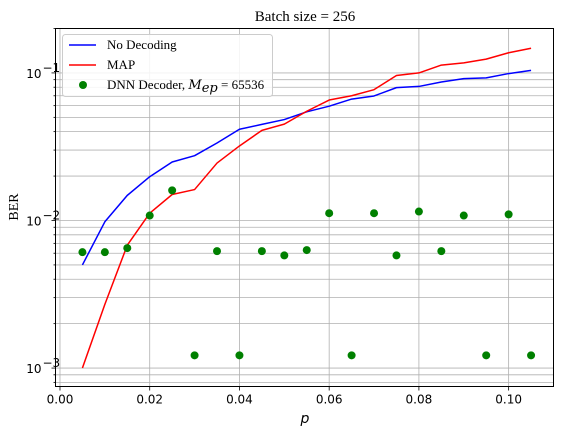  Describe the element at coordinates (149, 400) in the screenshot. I see `x-tick-label: 0.02` at that location.